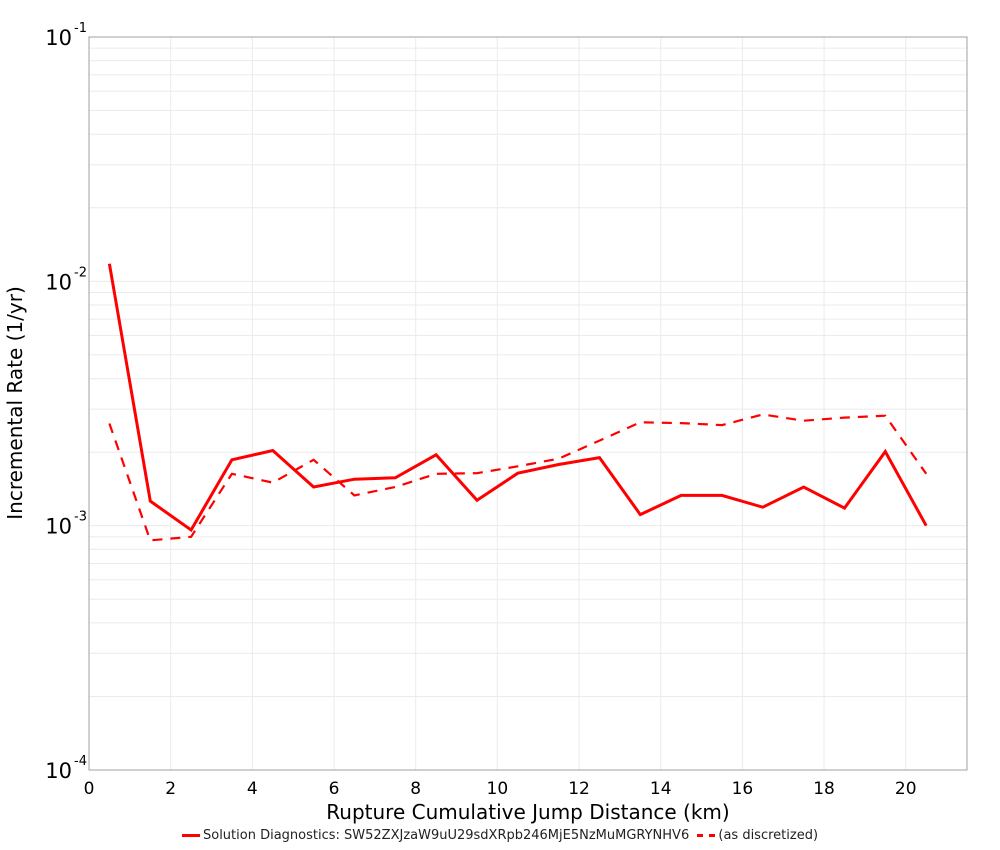  Describe the element at coordinates (66, 402) in the screenshot. I see `y-axis-ticks: 10-110-210-310-4` at that location.